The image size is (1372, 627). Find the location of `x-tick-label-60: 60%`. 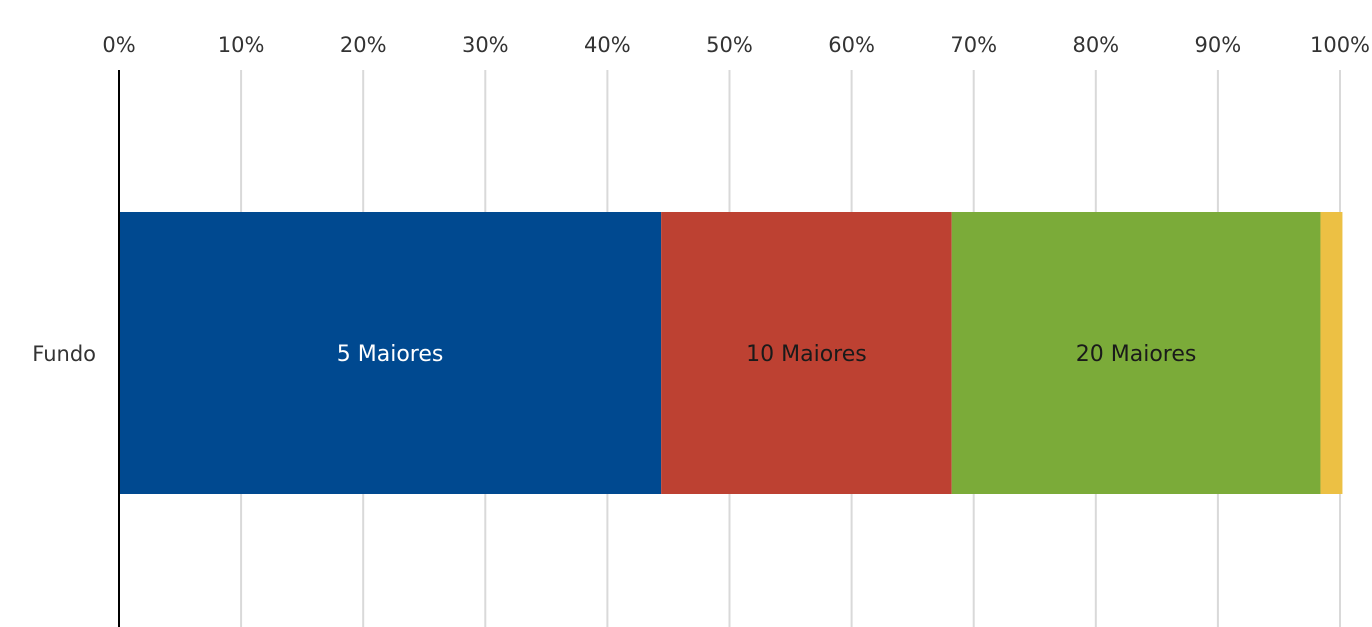

x-tick-label-60: 60% is located at coordinates (851, 45).